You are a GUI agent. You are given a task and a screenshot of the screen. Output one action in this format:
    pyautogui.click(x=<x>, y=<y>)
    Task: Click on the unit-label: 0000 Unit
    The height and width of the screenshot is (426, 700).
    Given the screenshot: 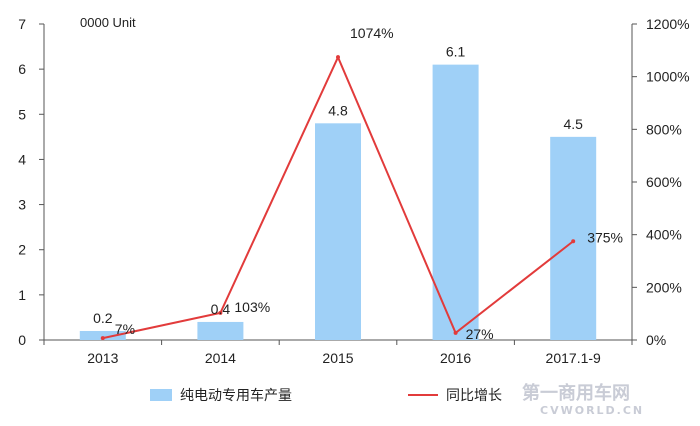 What is the action you would take?
    pyautogui.click(x=108, y=22)
    